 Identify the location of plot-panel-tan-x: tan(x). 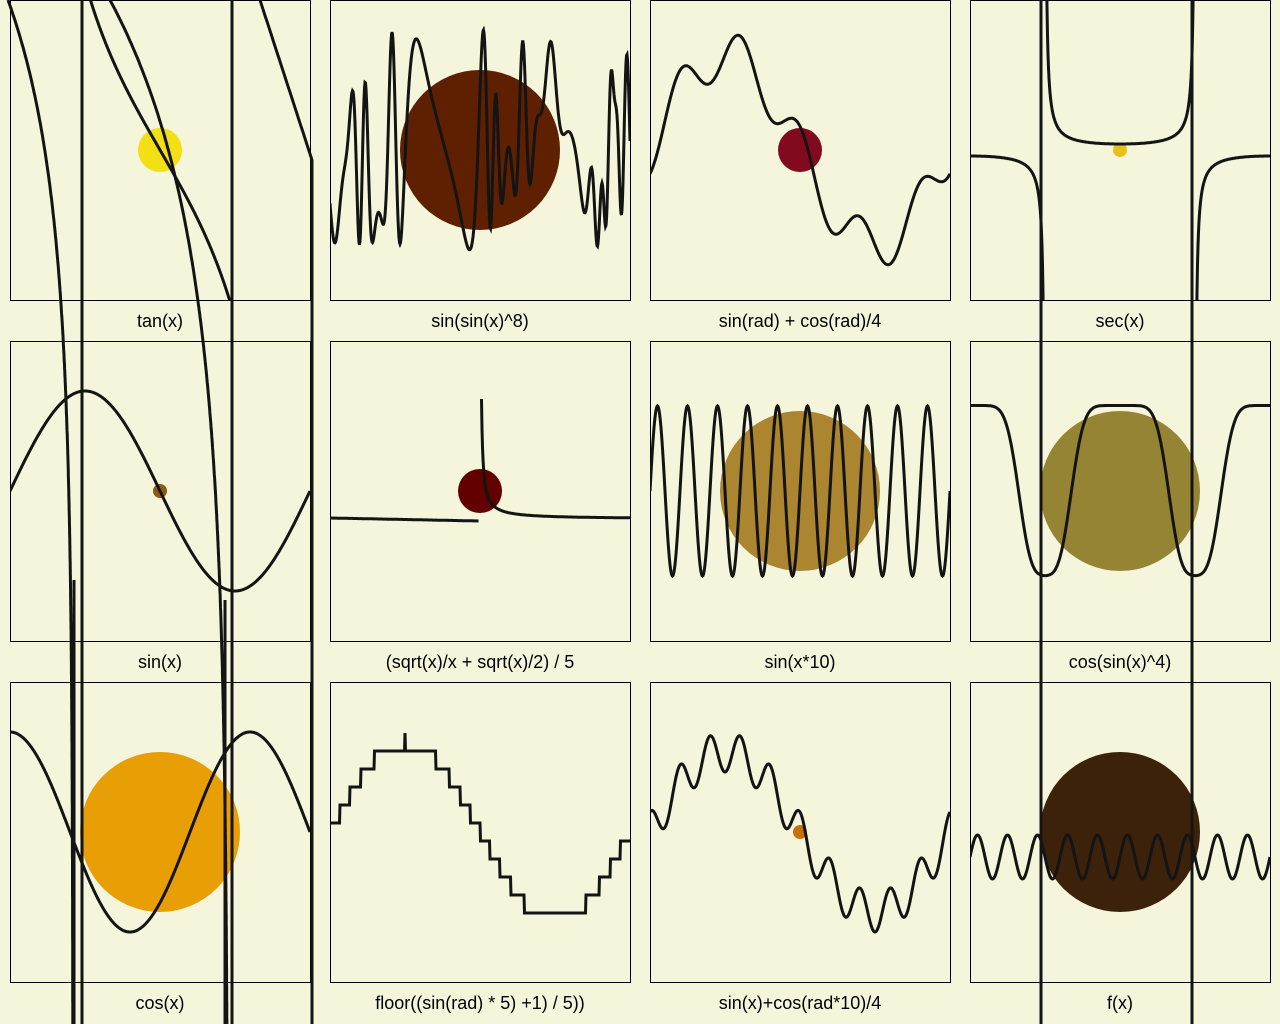
(160, 165).